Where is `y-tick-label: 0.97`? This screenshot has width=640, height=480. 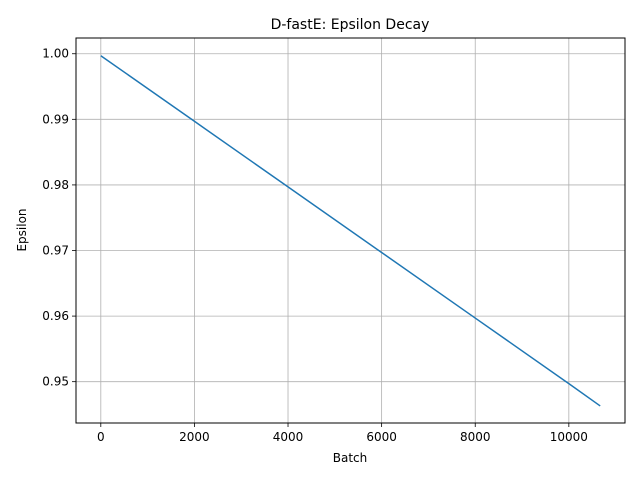
y-tick-label: 0.97 is located at coordinates (55, 251).